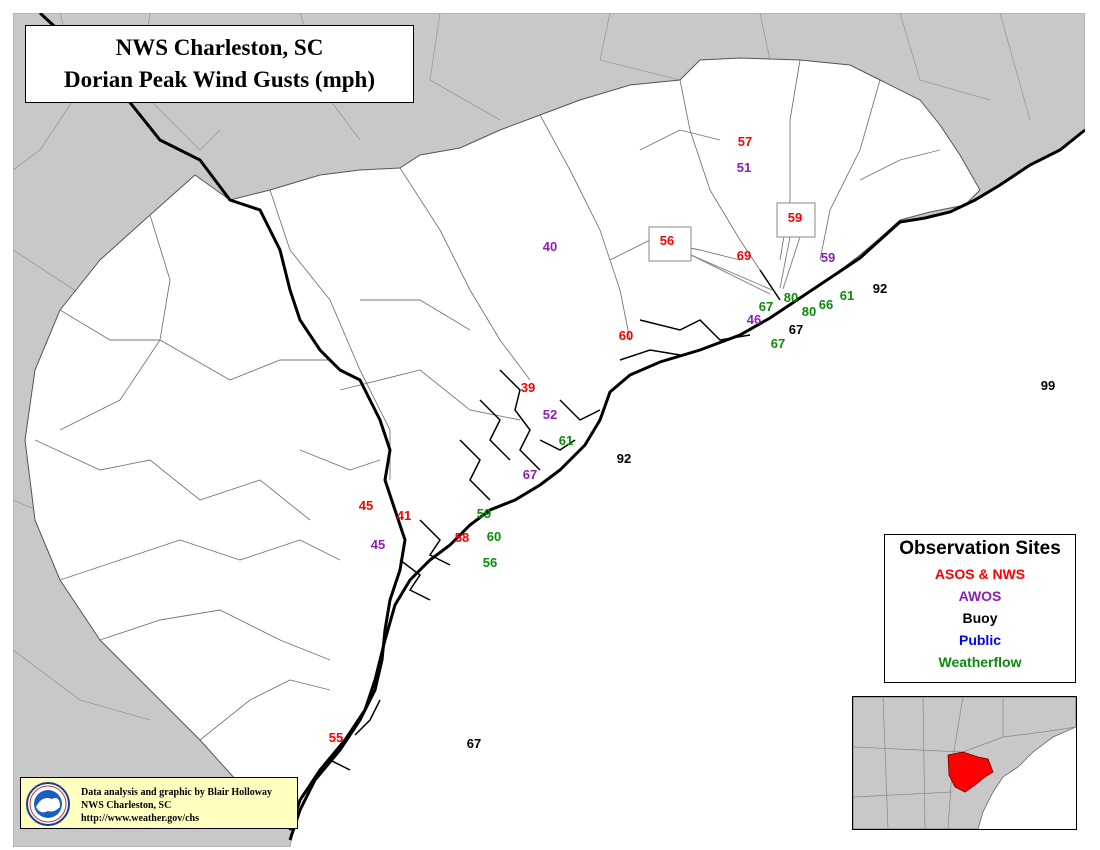 This screenshot has height=850, width=1100. I want to click on obs-label-awos: 51, so click(744, 167).